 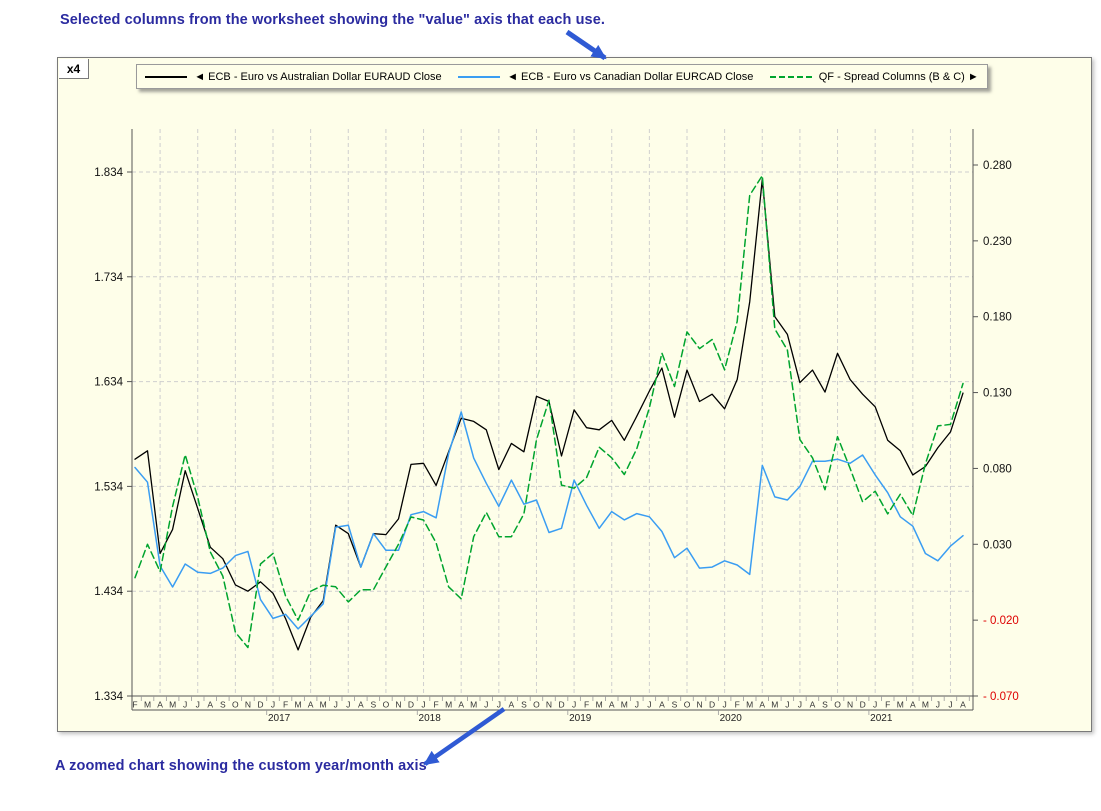 What do you see at coordinates (586, 45) in the screenshot?
I see `arrow-to-legend` at bounding box center [586, 45].